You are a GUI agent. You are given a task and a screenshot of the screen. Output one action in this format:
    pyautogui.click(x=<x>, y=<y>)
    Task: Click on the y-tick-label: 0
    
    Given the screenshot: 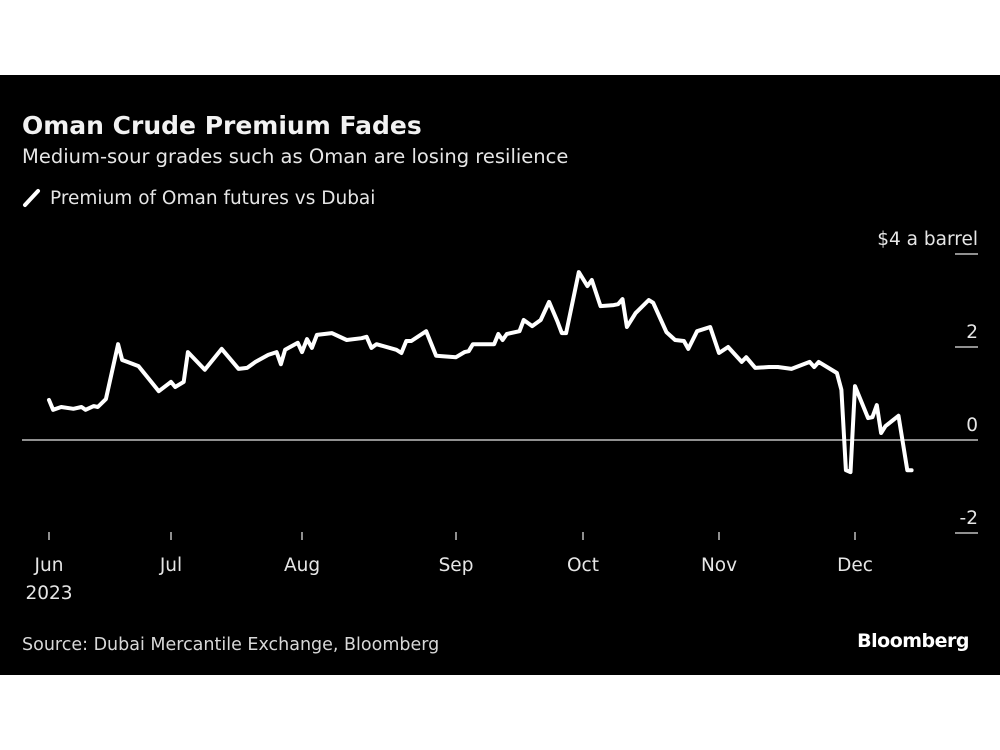 What is the action you would take?
    pyautogui.click(x=972, y=425)
    